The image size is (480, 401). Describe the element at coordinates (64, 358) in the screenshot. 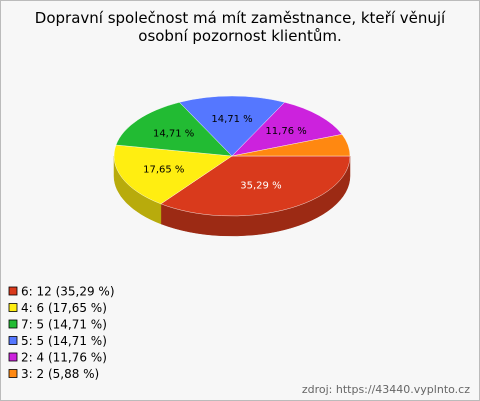

I see `legend-label: 2: 4 (11,76 %)` at that location.